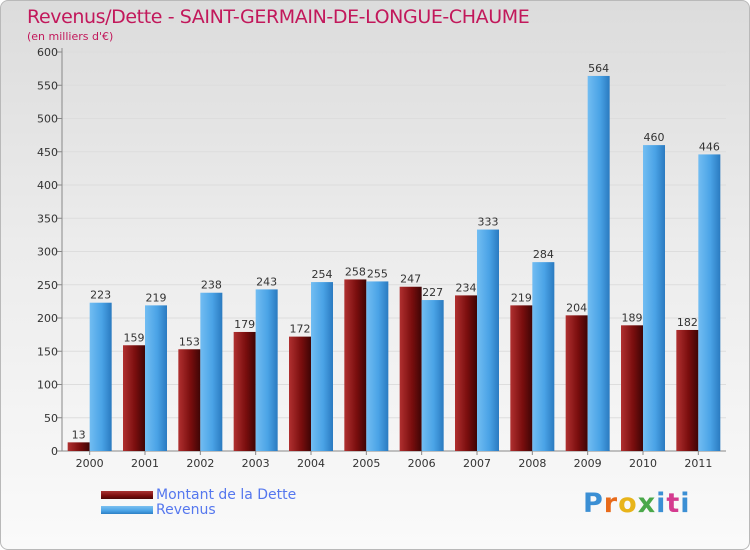  I want to click on data-label-revenus: 254, so click(322, 274).